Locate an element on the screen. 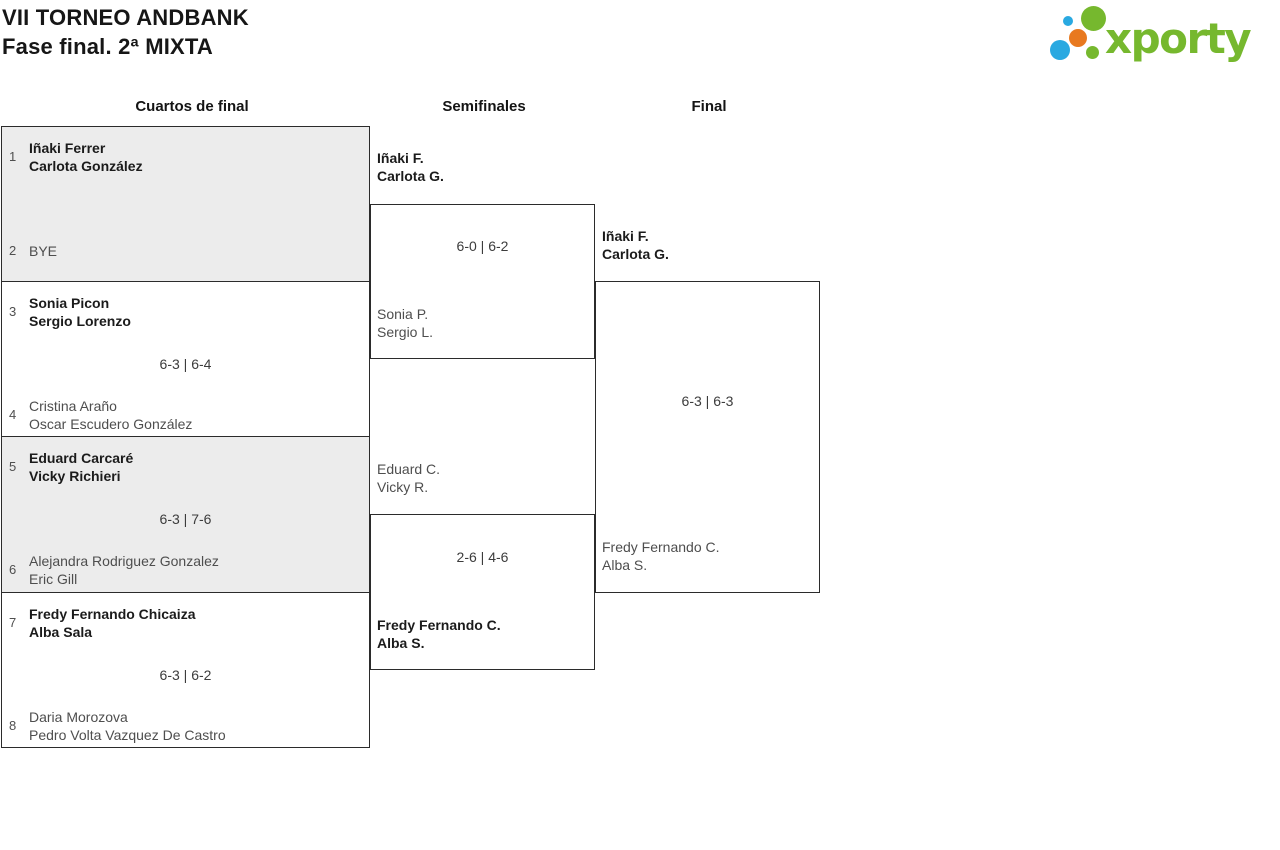 The height and width of the screenshot is (850, 1280). round-header-quarterfinals: Cuartos de final is located at coordinates (192, 106).